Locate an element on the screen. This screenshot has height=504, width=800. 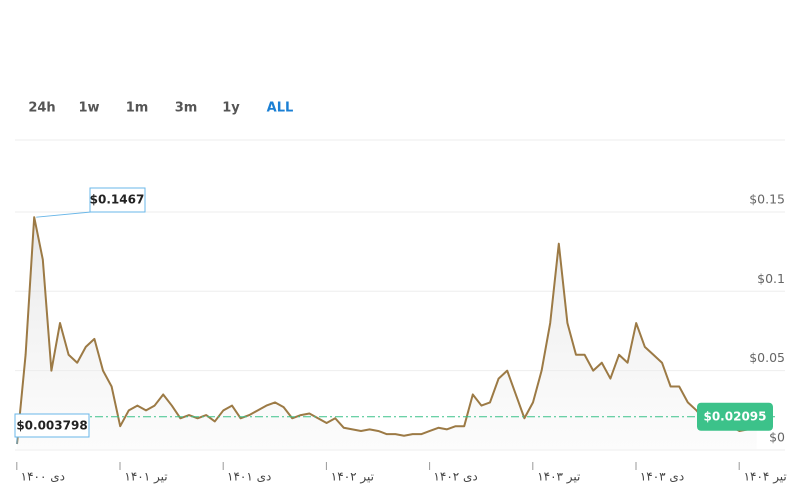
high-label: $0.1467 is located at coordinates (117, 200).